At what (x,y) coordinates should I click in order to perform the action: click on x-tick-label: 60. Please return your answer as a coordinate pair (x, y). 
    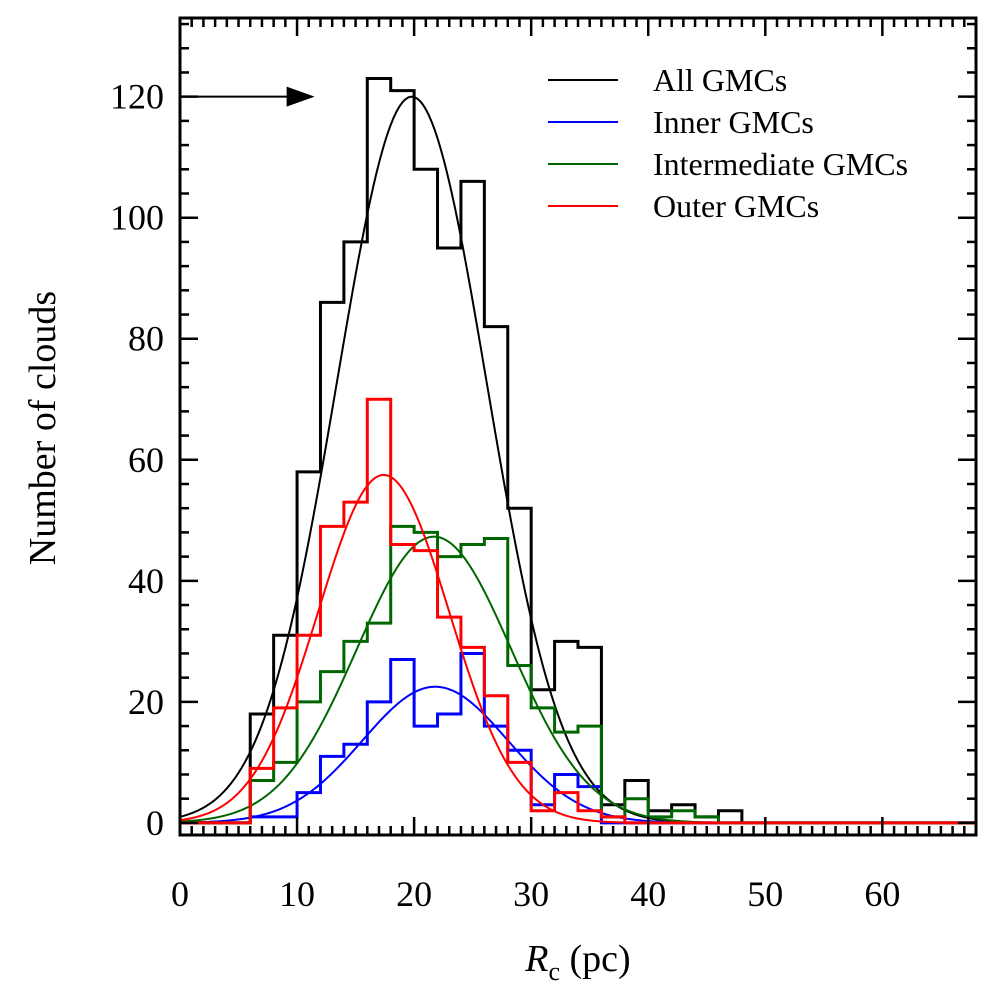
    Looking at the image, I should click on (882, 894).